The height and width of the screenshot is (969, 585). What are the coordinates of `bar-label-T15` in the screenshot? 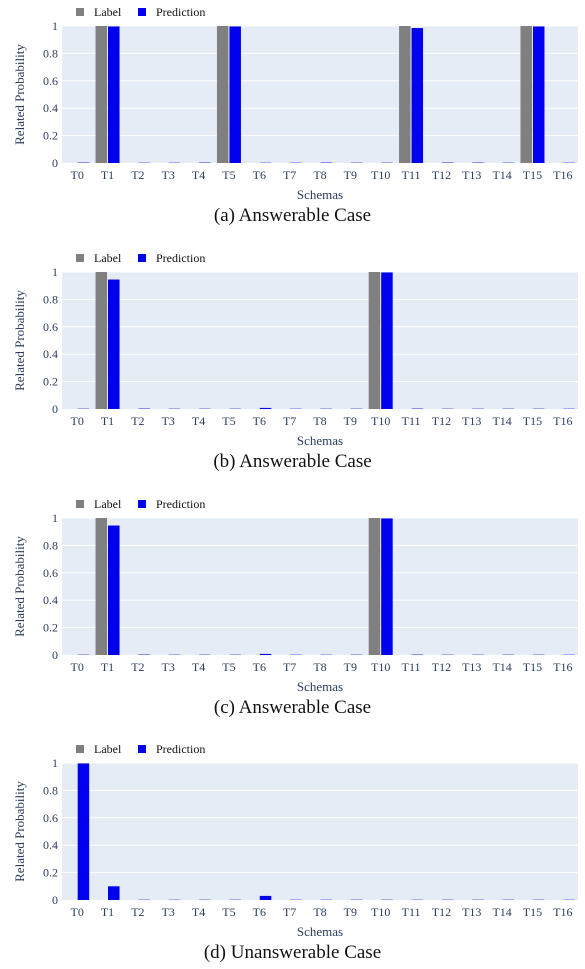 It's located at (526, 94).